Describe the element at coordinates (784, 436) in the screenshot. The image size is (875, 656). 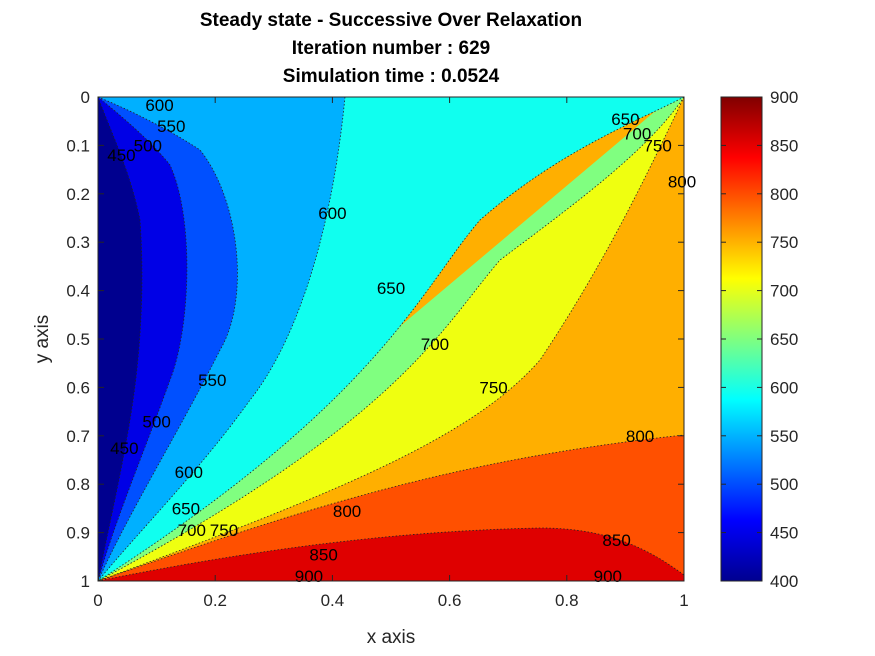
I see `colorbar-tick-label: 550` at that location.